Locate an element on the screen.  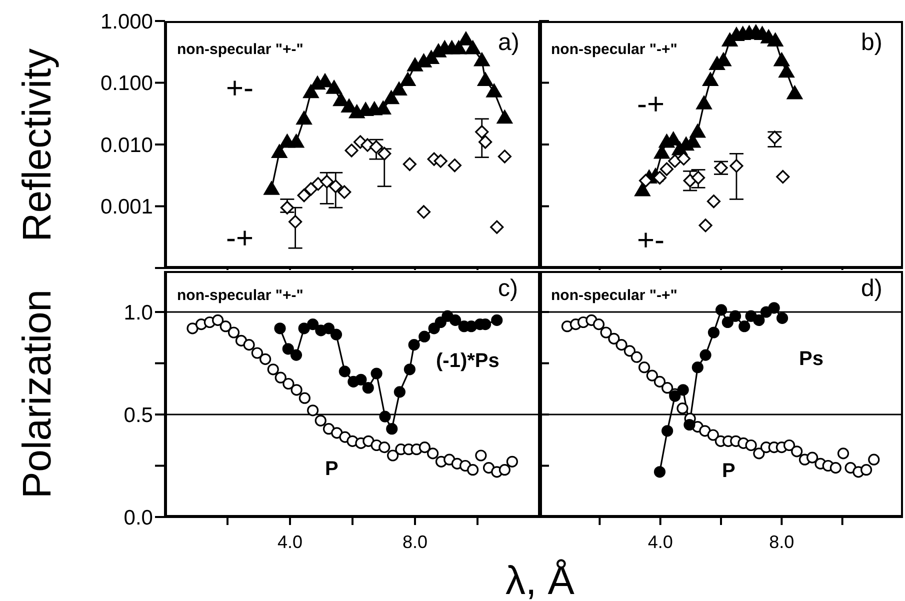
annotation: d) is located at coordinates (871, 289).